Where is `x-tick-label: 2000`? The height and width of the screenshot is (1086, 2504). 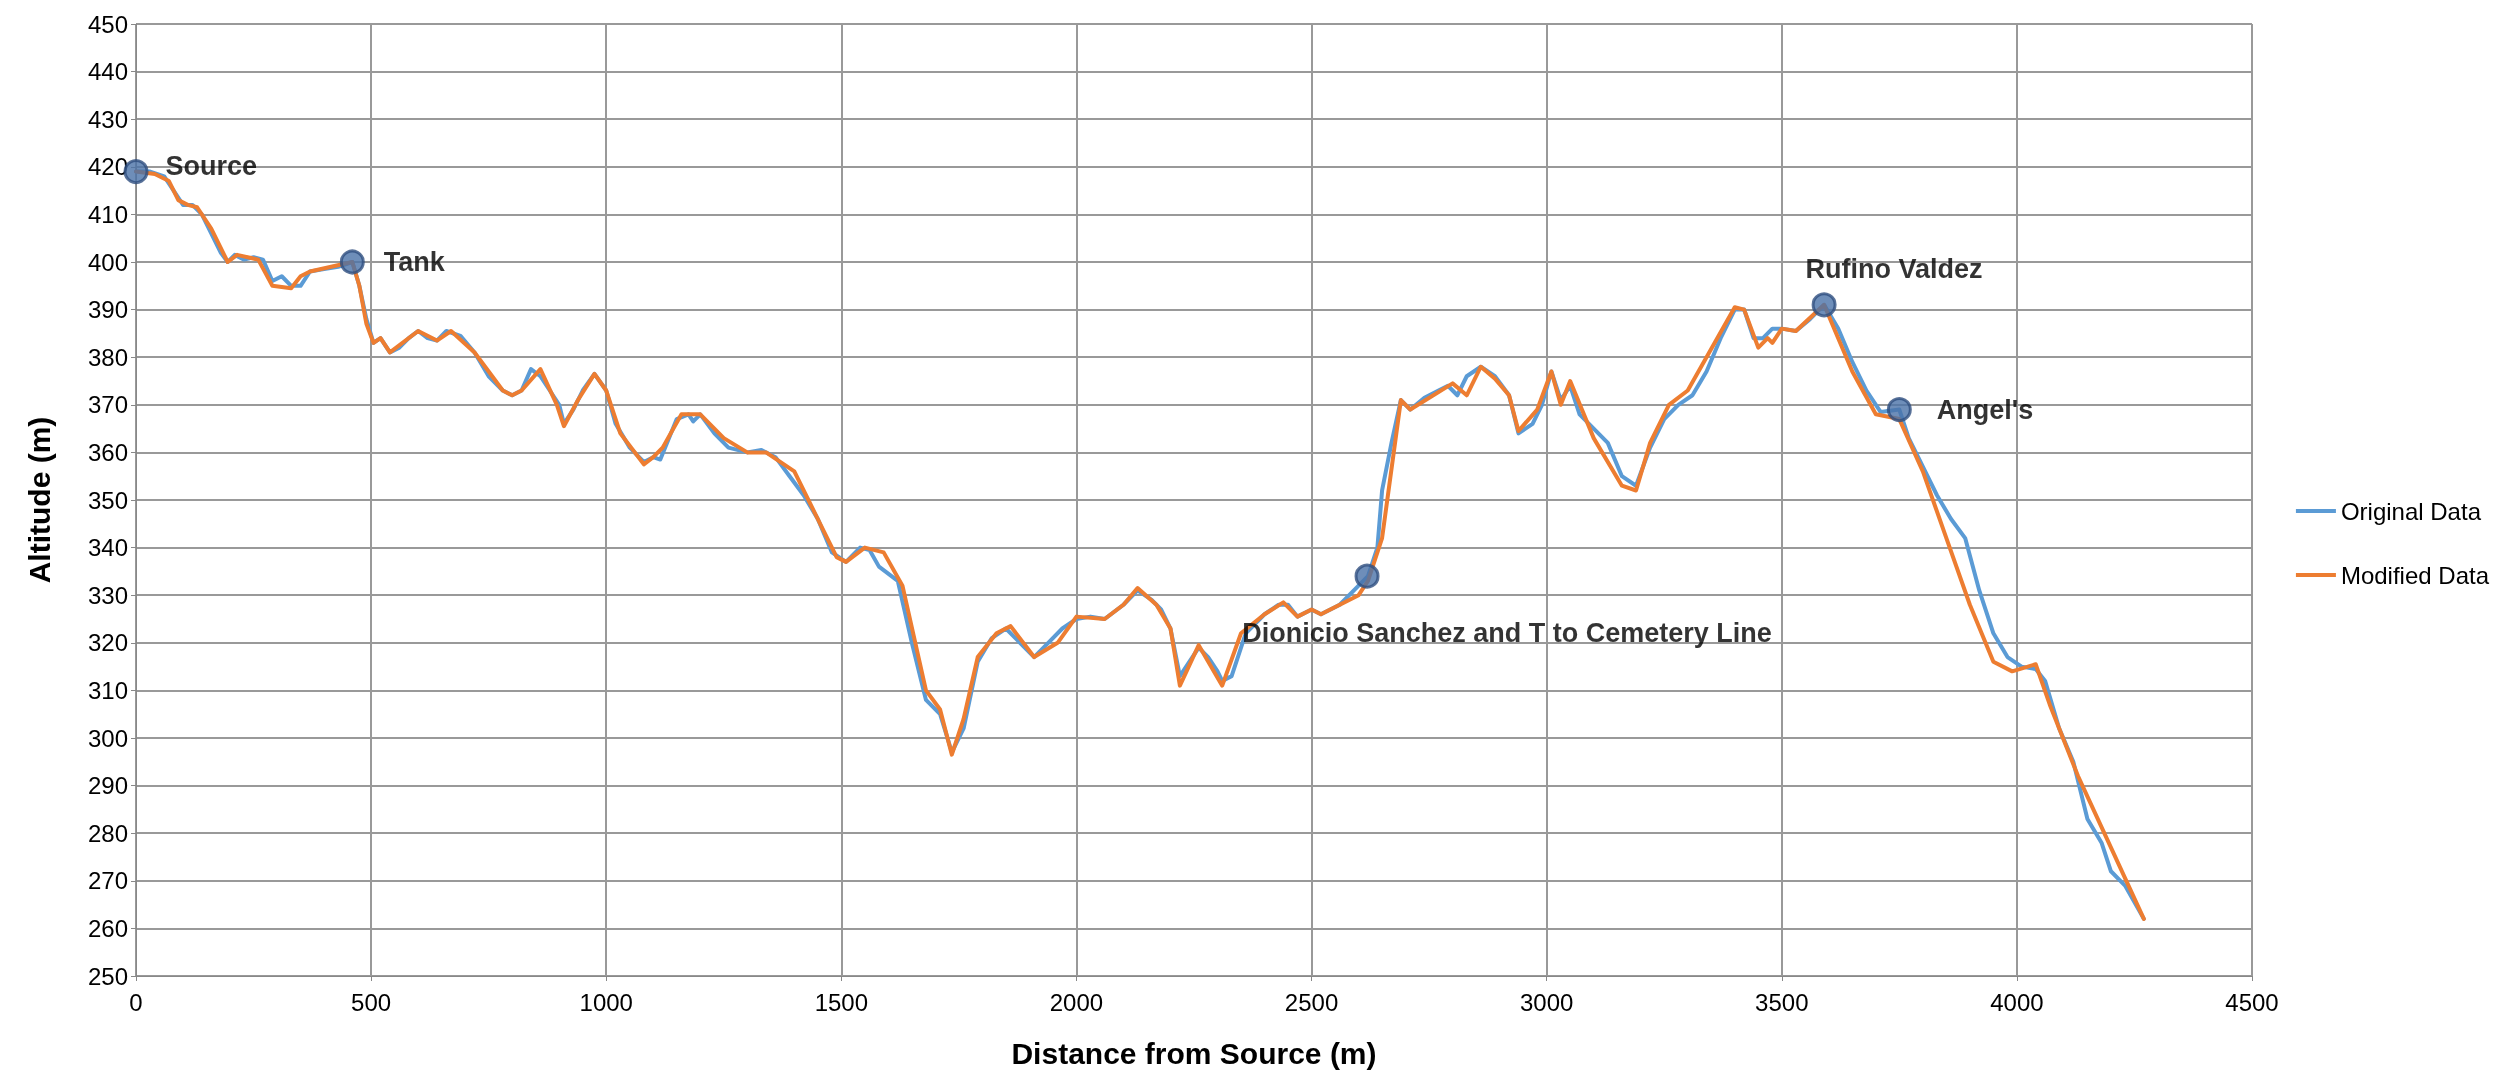 x-tick-label: 2000 is located at coordinates (1076, 1002).